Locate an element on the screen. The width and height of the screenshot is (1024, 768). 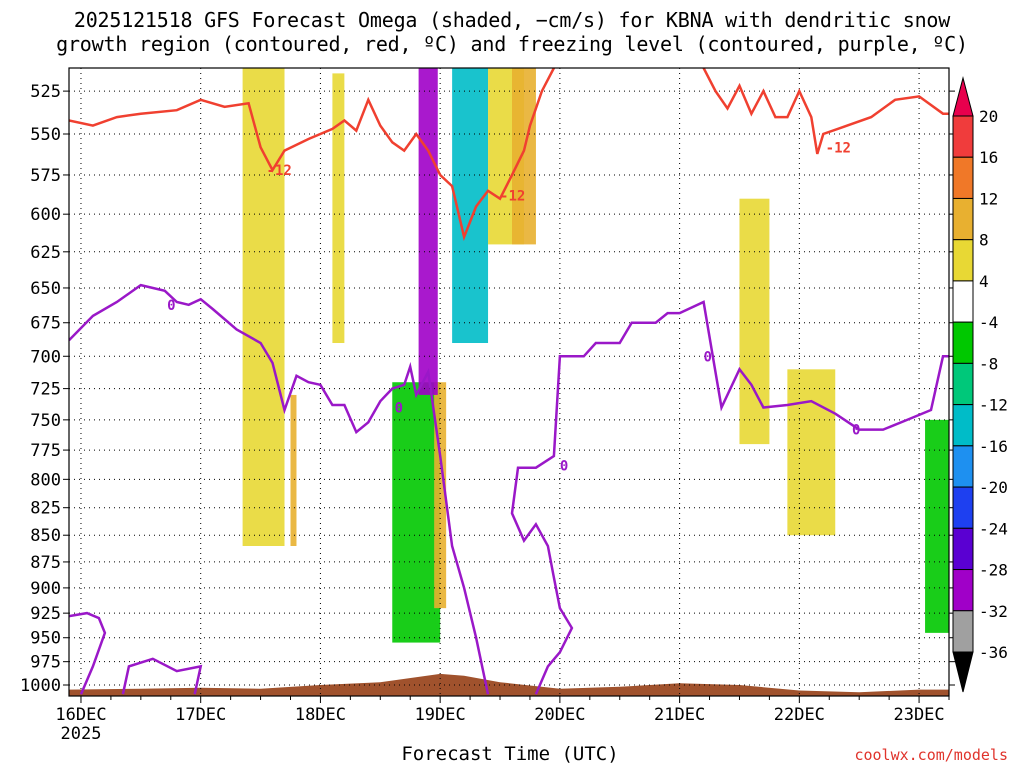
colorbar-tick--20: -20 is located at coordinates (993, 487).